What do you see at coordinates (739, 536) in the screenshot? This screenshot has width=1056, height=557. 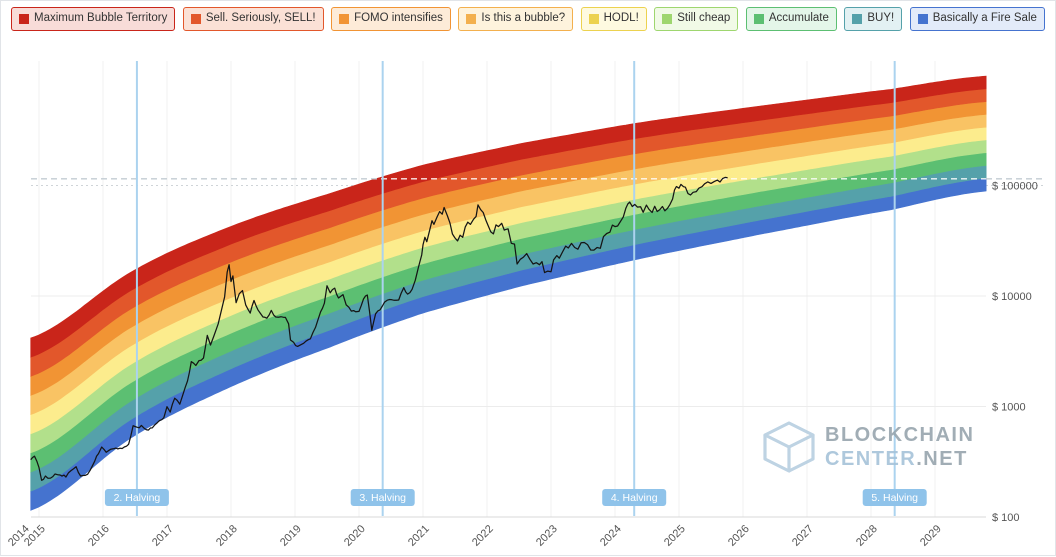 I see `year-label-2026: 2026` at bounding box center [739, 536].